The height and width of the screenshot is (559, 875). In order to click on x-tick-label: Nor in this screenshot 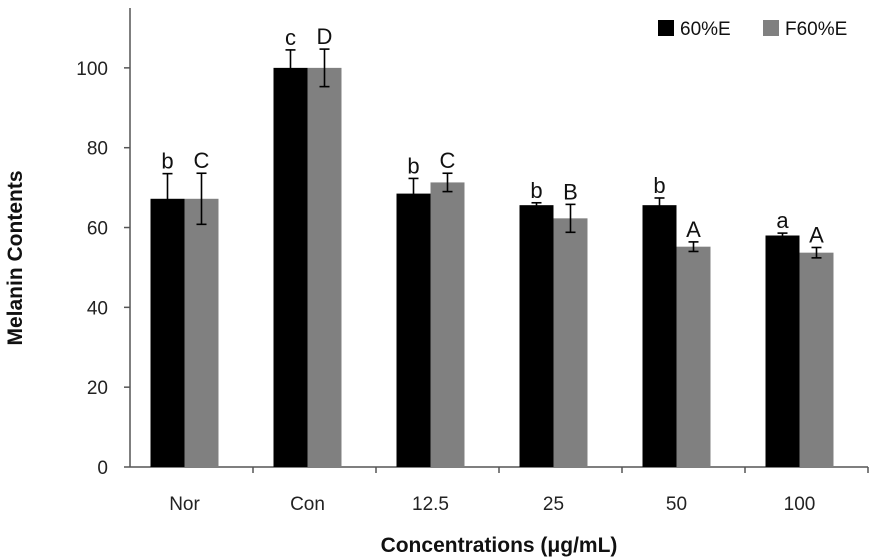, I will do `click(184, 504)`.